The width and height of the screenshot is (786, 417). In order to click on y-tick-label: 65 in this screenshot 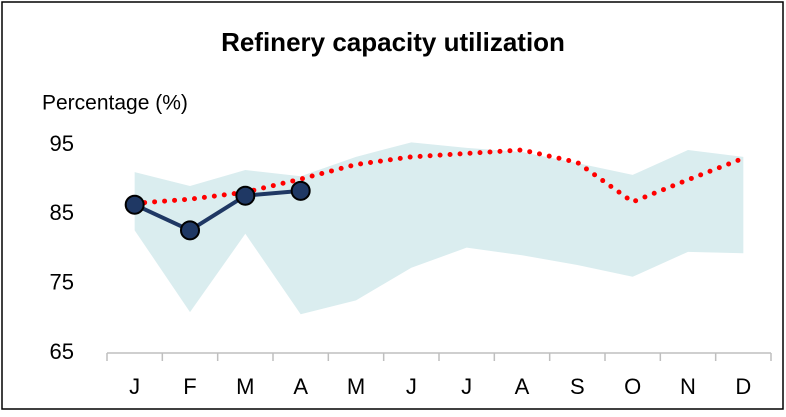, I will do `click(62, 351)`.